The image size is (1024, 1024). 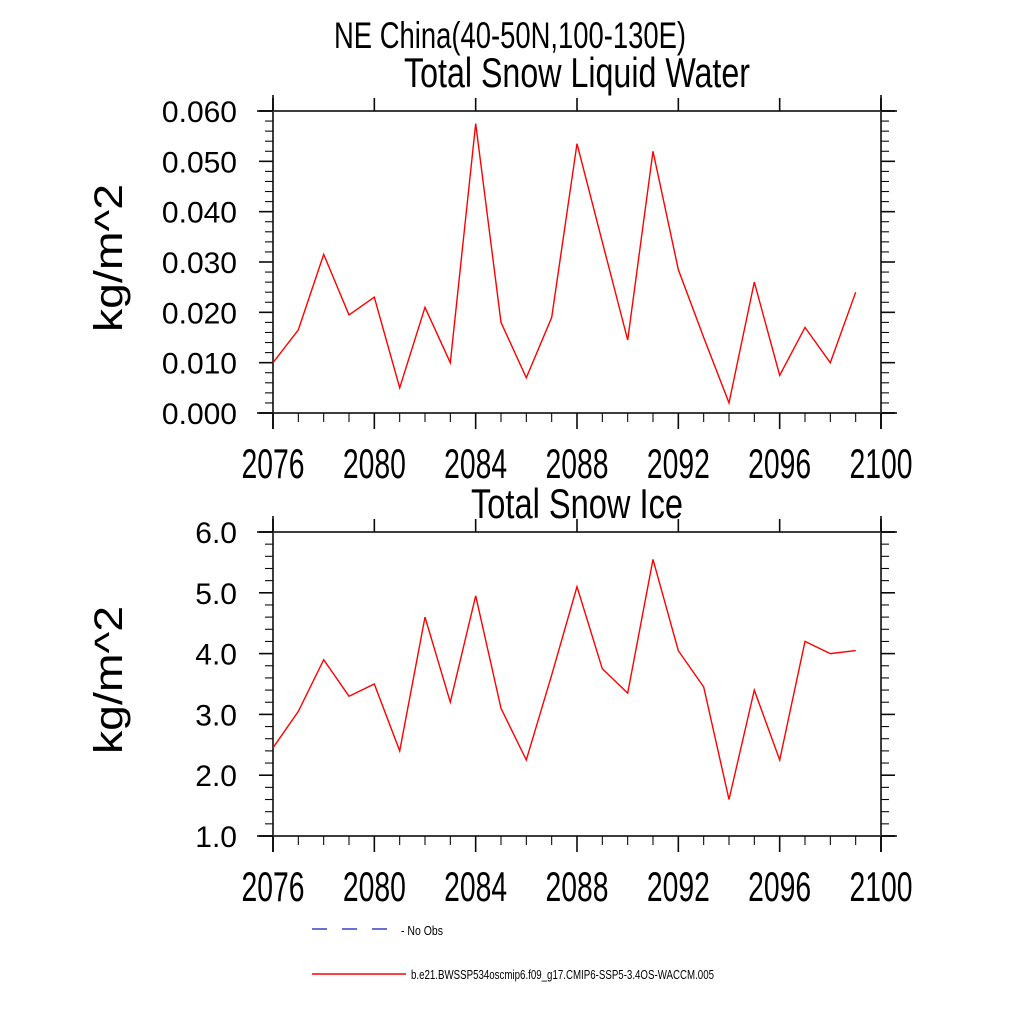 I want to click on chart-title-liquid-water: Total Snow Liquid Water, so click(x=577, y=72).